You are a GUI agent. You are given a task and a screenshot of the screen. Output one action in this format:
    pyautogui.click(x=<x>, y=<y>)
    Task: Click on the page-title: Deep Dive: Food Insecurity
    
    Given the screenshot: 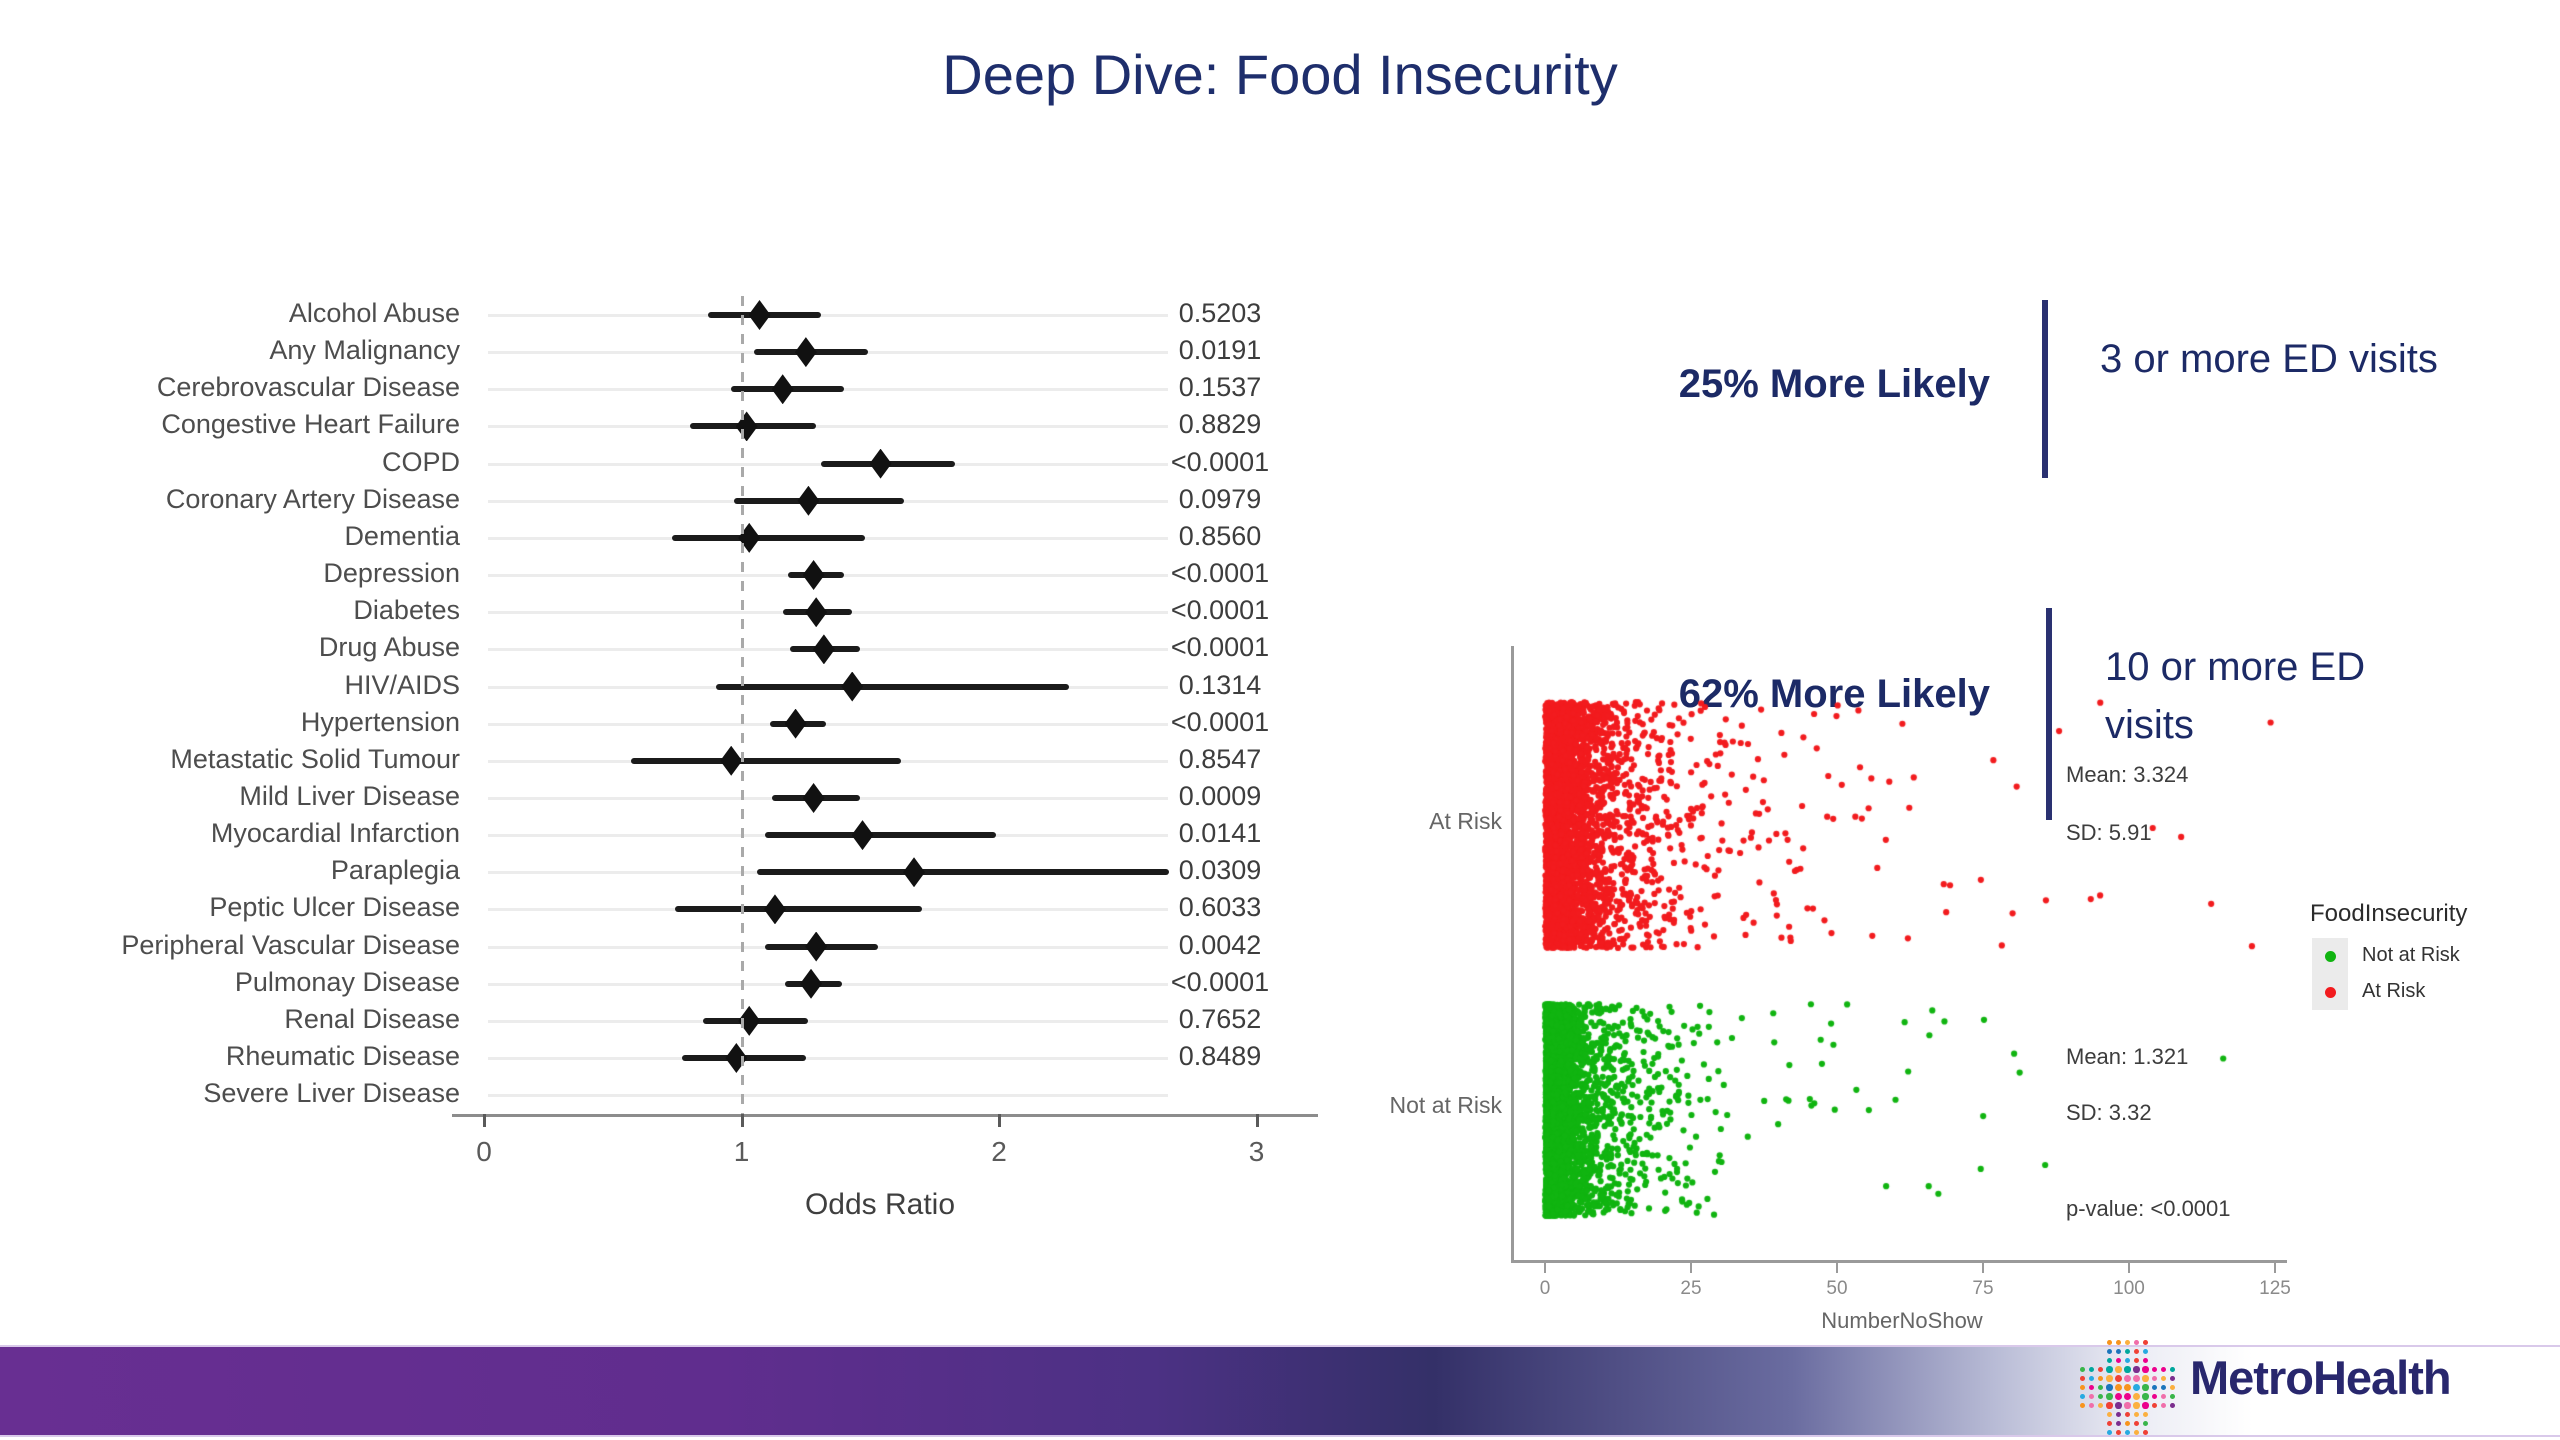 What is the action you would take?
    pyautogui.click(x=1280, y=74)
    